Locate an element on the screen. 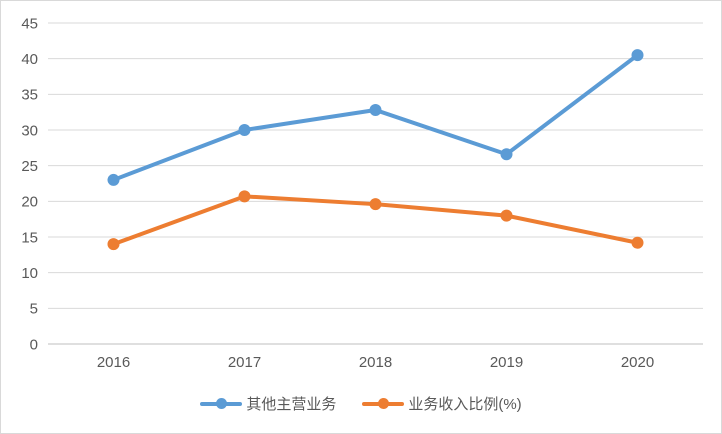 Image resolution: width=722 pixels, height=434 pixels. legend-item-series-1: 其他主营业务 is located at coordinates (268, 403).